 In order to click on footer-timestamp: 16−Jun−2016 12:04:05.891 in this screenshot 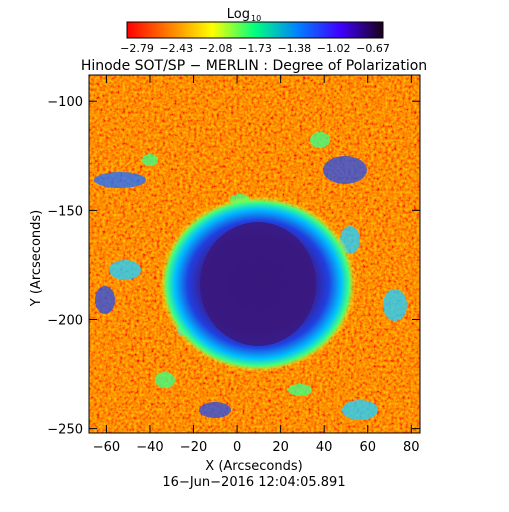, I will do `click(253, 482)`.